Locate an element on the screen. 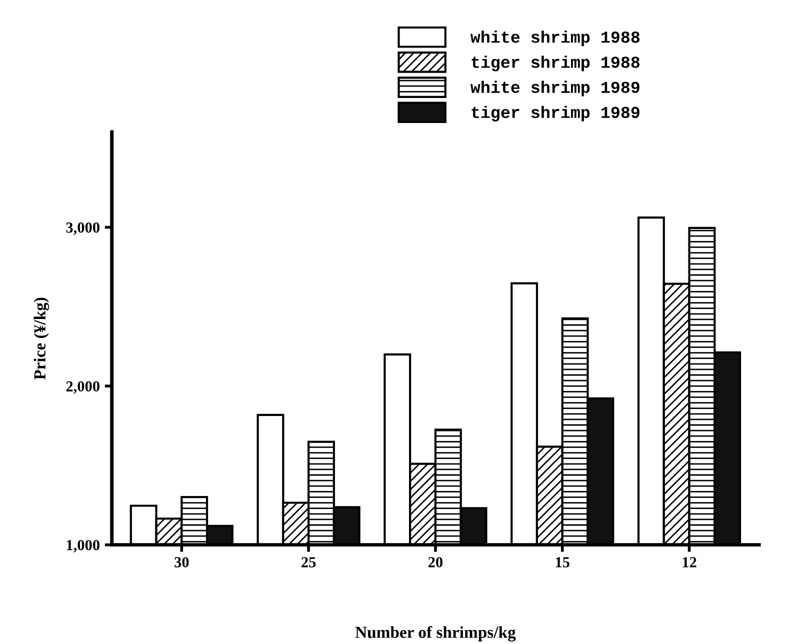  x-tick-label: 15 is located at coordinates (563, 562).